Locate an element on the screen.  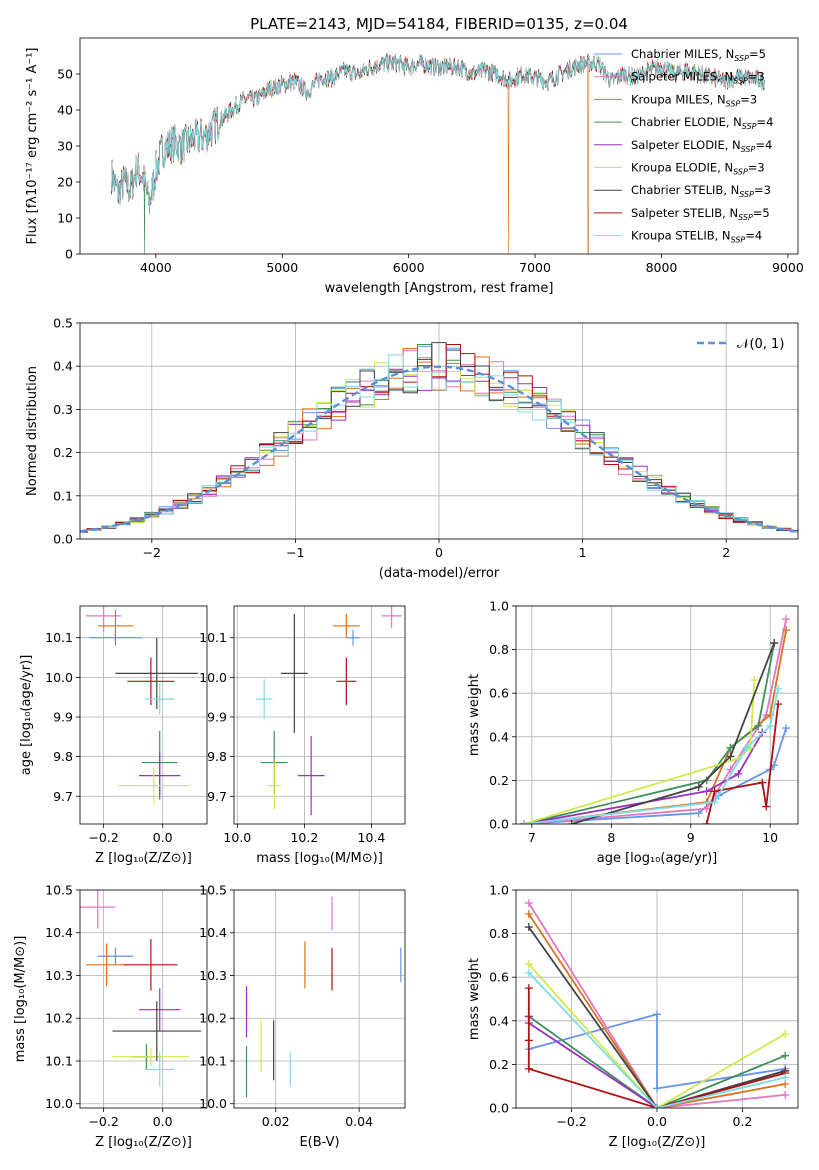
x-tick-label: 4000 is located at coordinates (156, 267).